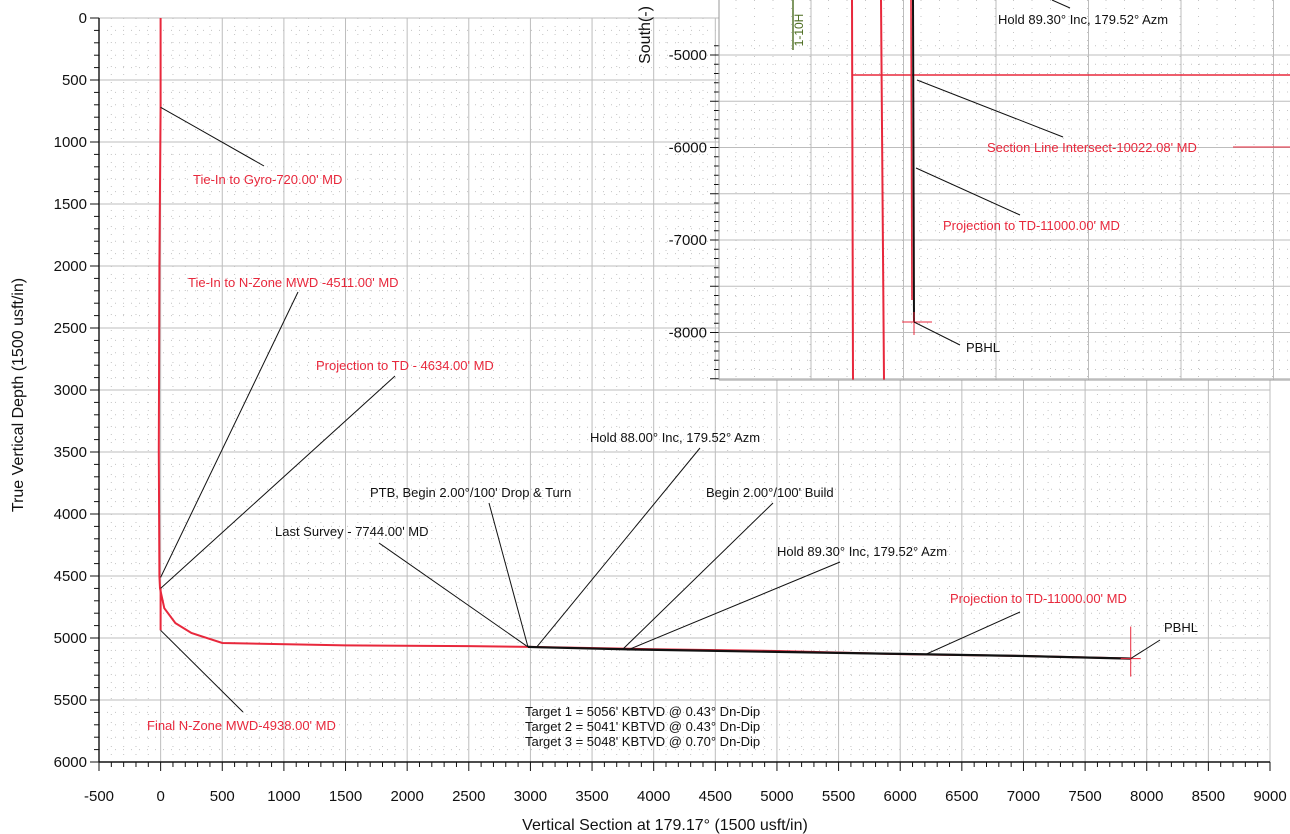 The height and width of the screenshot is (834, 1290). I want to click on annotation-5-label: PTB, Begin 2.00°/100' Drop & Turn, so click(470, 492).